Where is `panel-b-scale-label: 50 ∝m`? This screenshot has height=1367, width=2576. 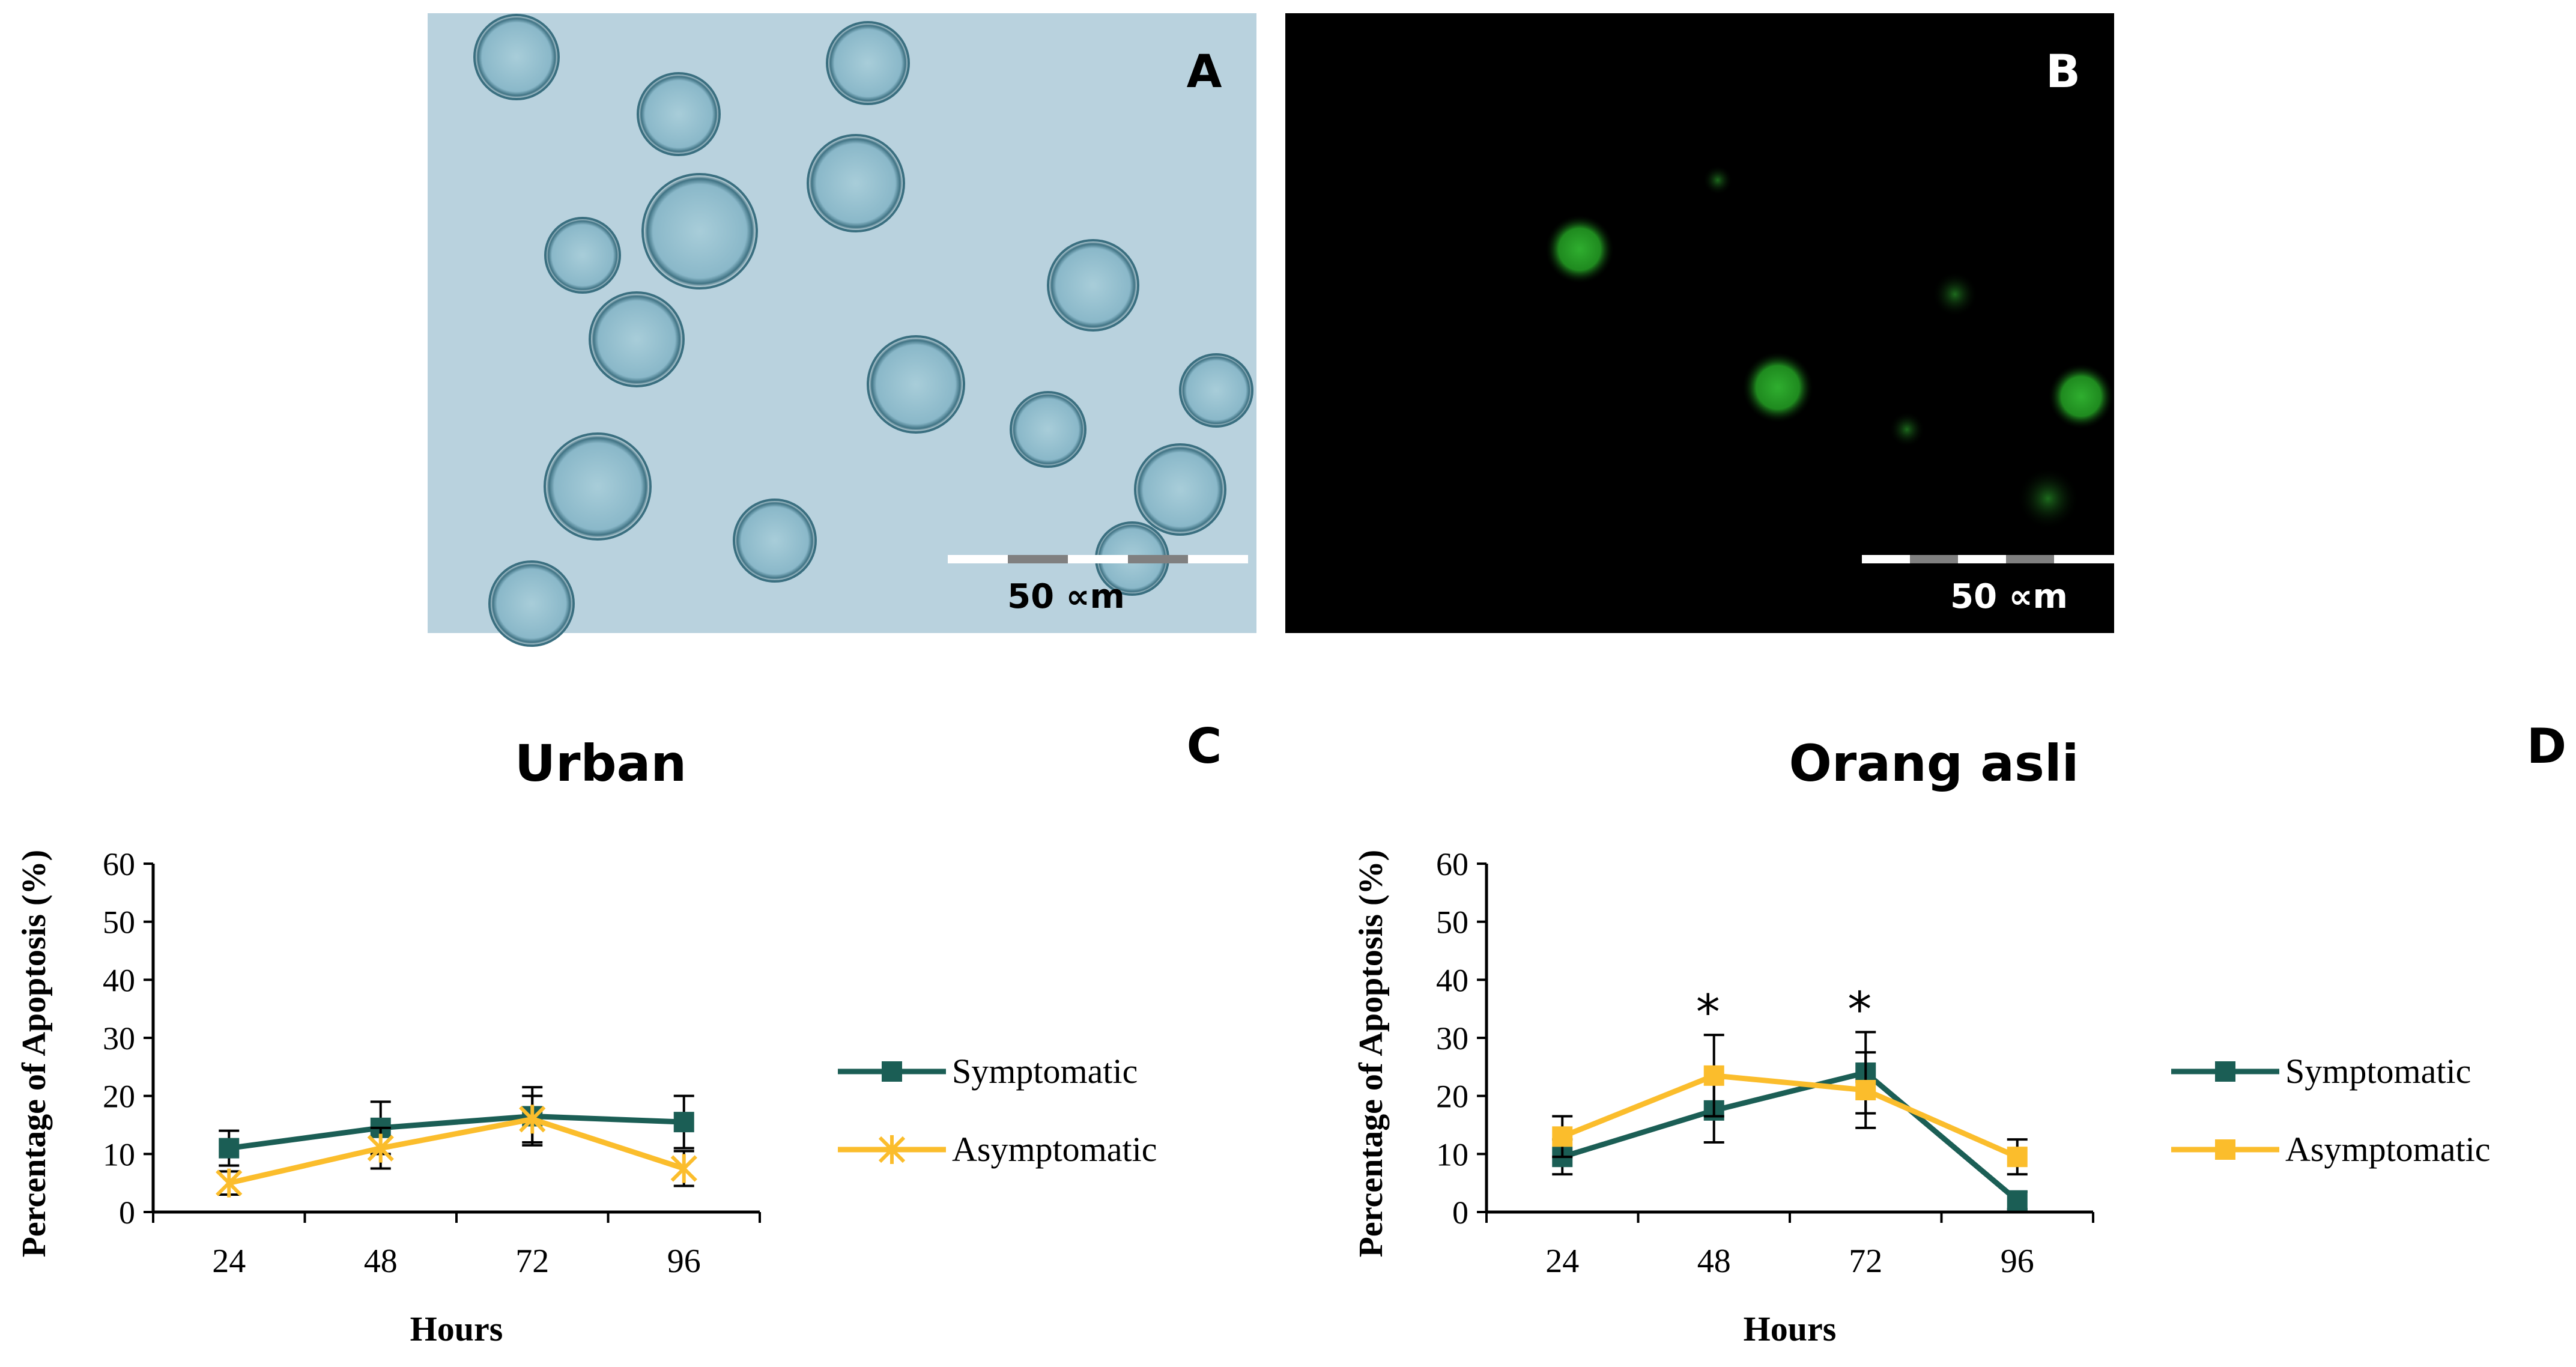
panel-b-scale-label: 50 ∝m is located at coordinates (2009, 596).